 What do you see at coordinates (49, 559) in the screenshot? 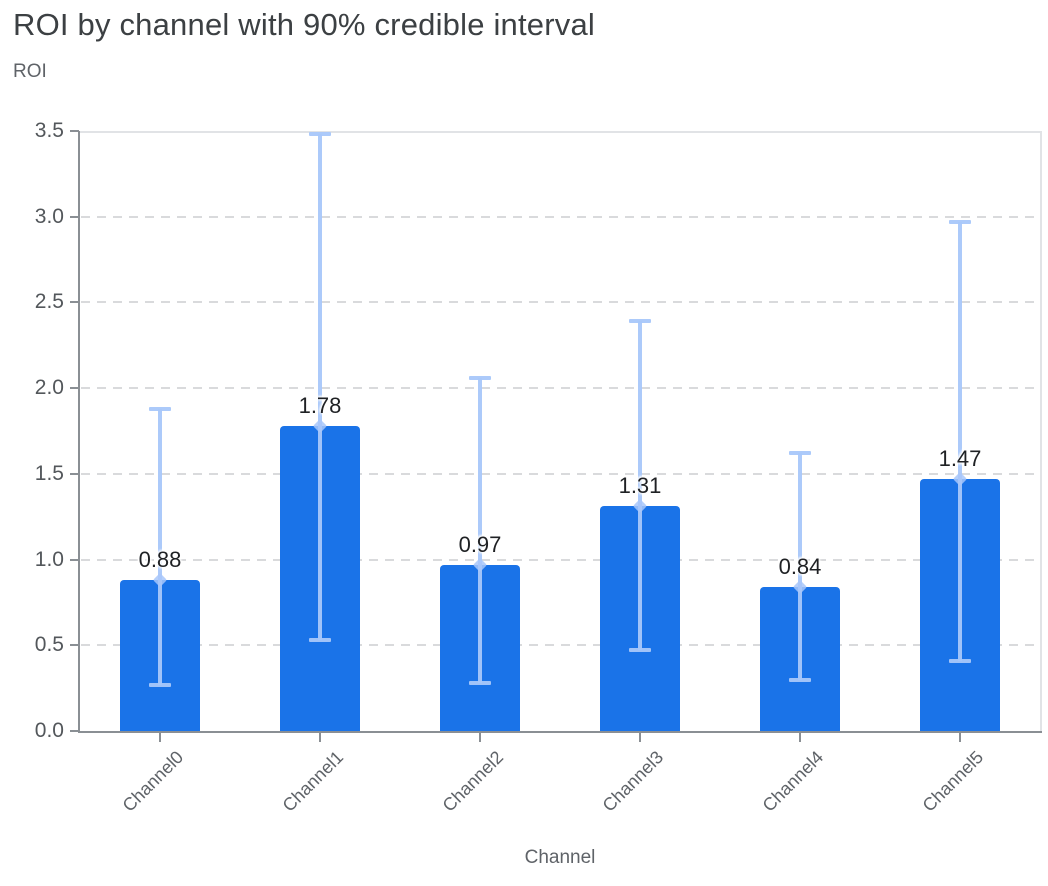
I see `y-tick-label: 1.0` at bounding box center [49, 559].